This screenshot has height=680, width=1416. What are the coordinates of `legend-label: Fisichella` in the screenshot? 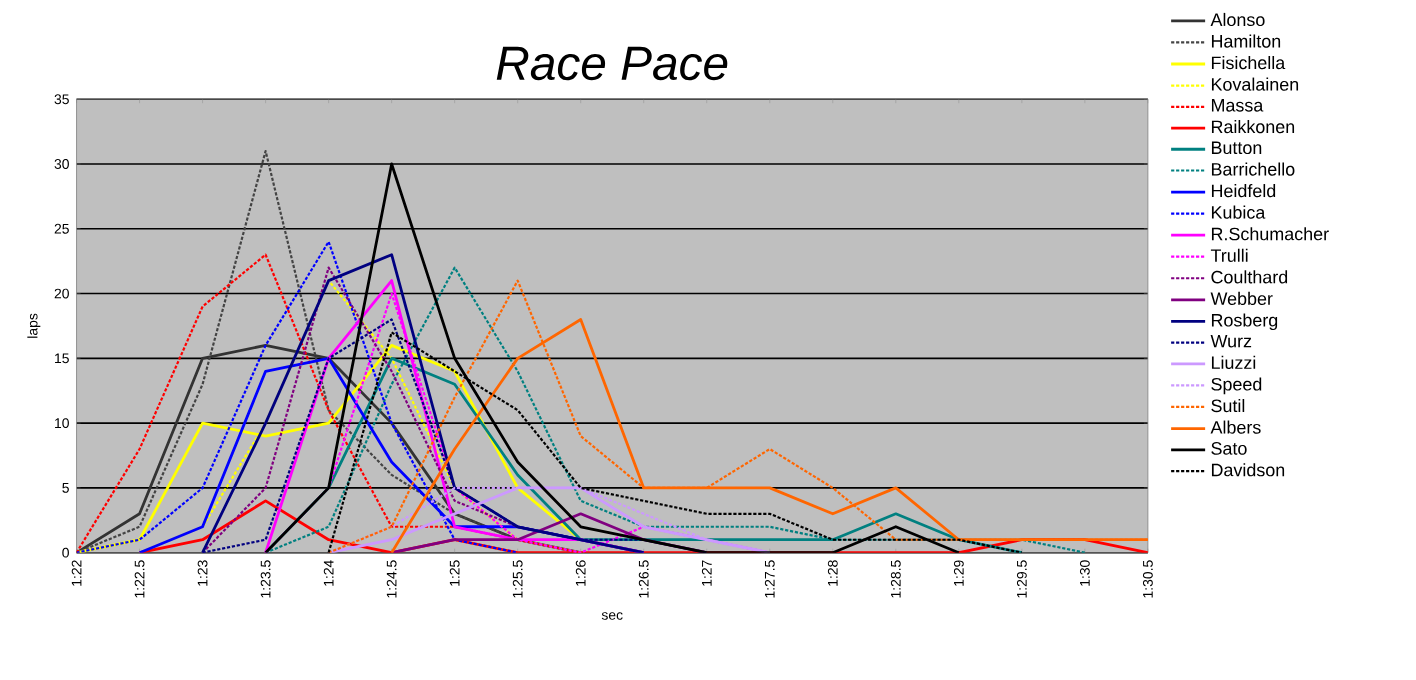 It's located at (1248, 62).